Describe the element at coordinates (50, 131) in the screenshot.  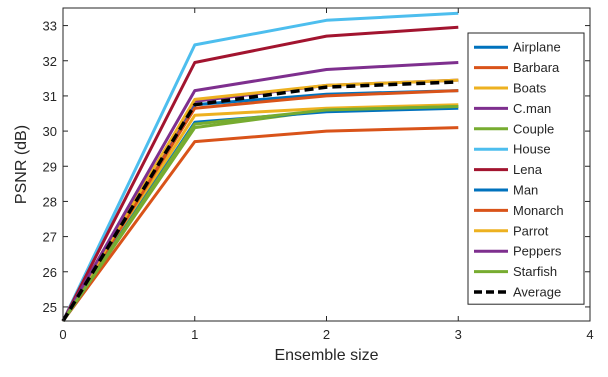
I see `y-tick-label: 30` at that location.